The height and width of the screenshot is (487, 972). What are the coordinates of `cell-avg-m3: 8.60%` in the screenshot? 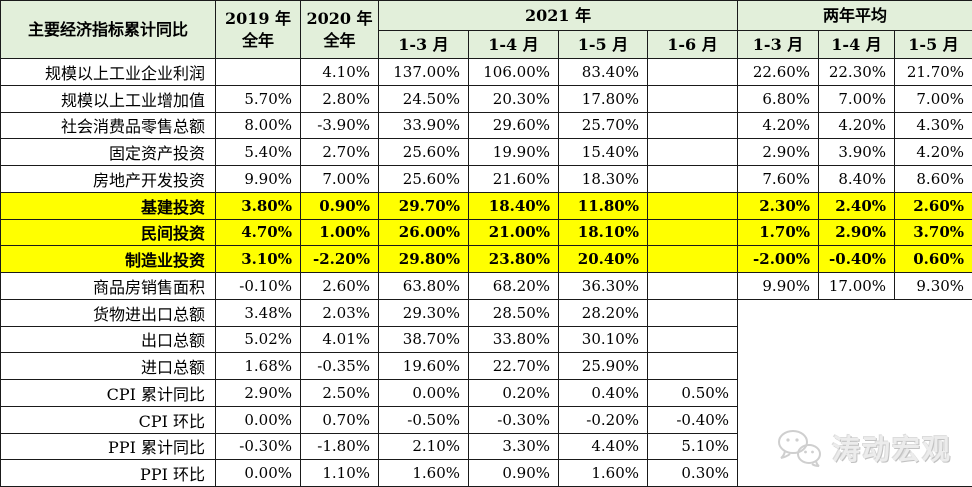 It's located at (933, 179).